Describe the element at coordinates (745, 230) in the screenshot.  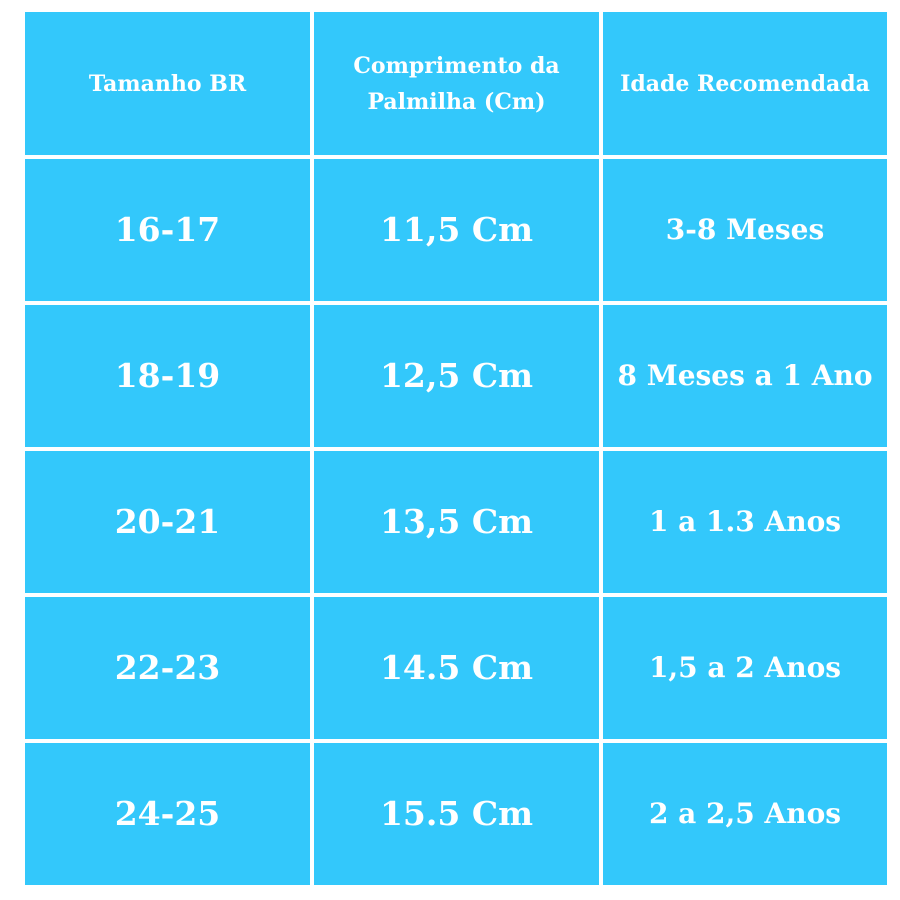
I see `row-1-age: 3-8 Meses` at that location.